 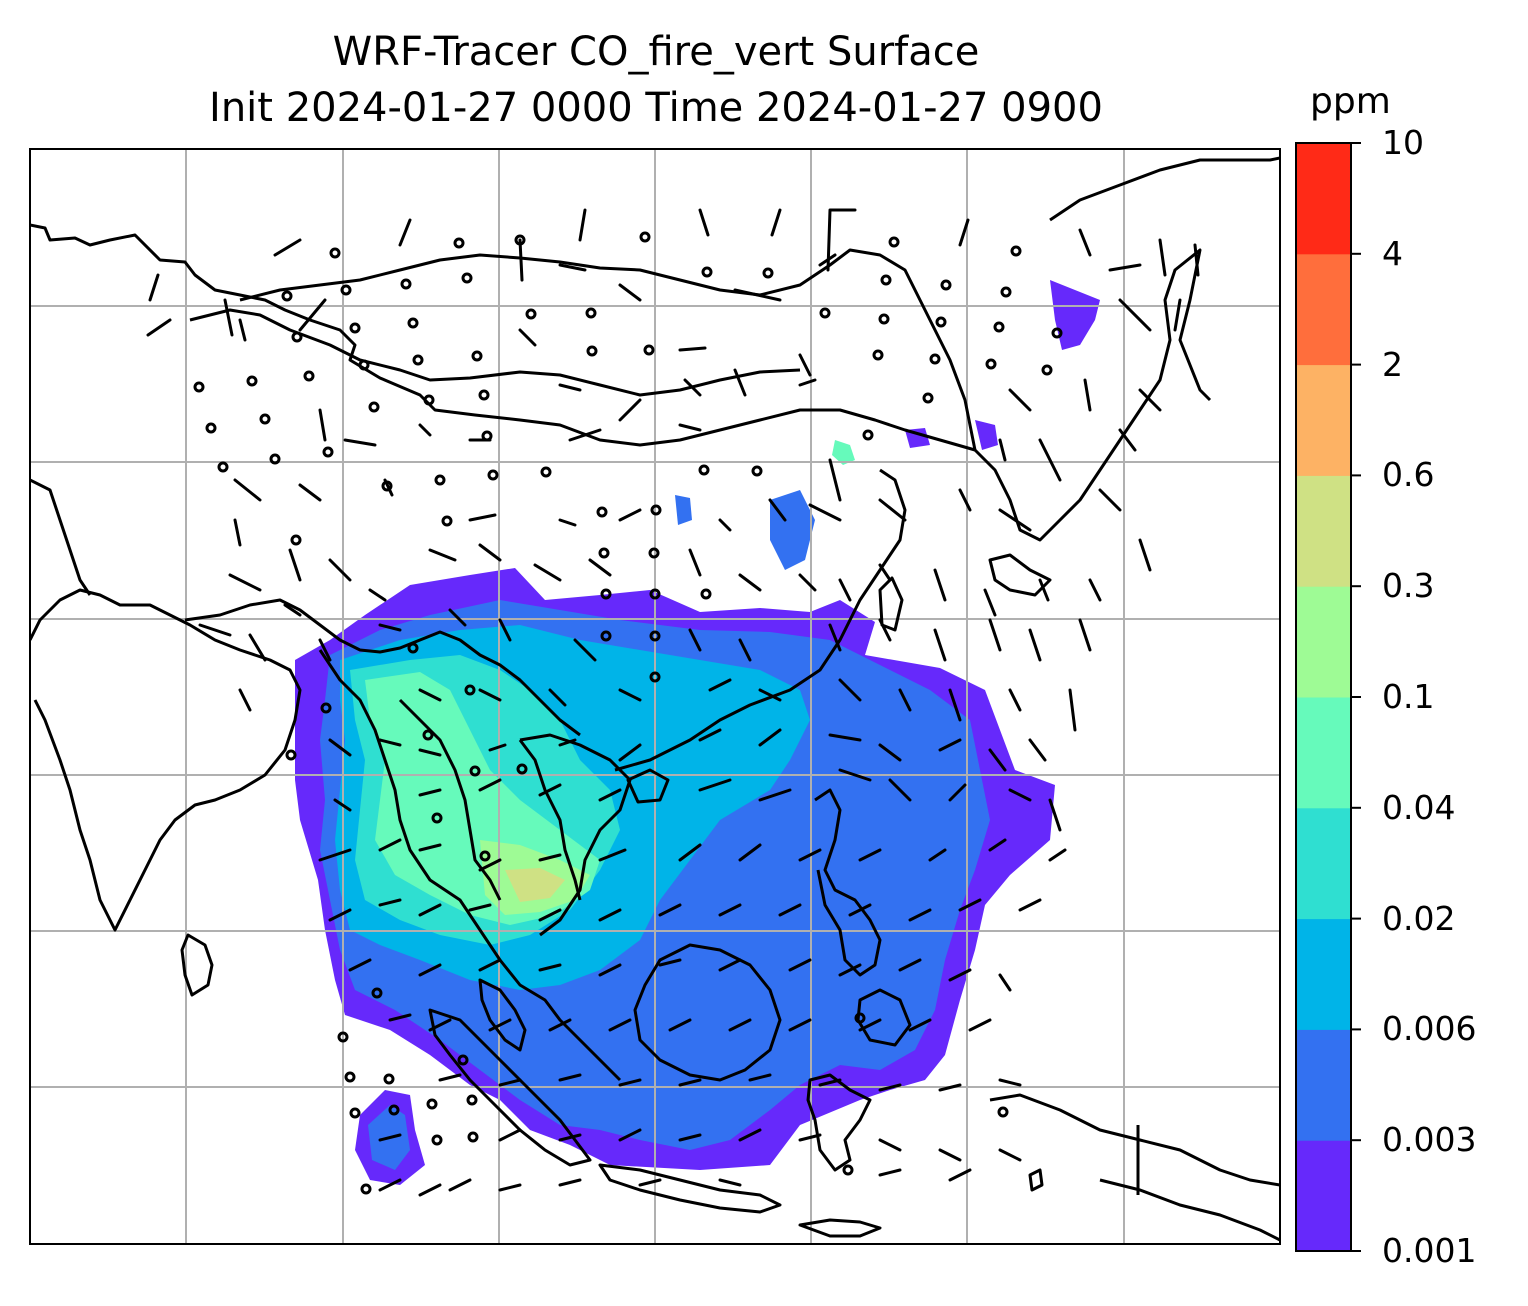 I want to click on colorbar-tick-label: 0.3, so click(x=1408, y=586).